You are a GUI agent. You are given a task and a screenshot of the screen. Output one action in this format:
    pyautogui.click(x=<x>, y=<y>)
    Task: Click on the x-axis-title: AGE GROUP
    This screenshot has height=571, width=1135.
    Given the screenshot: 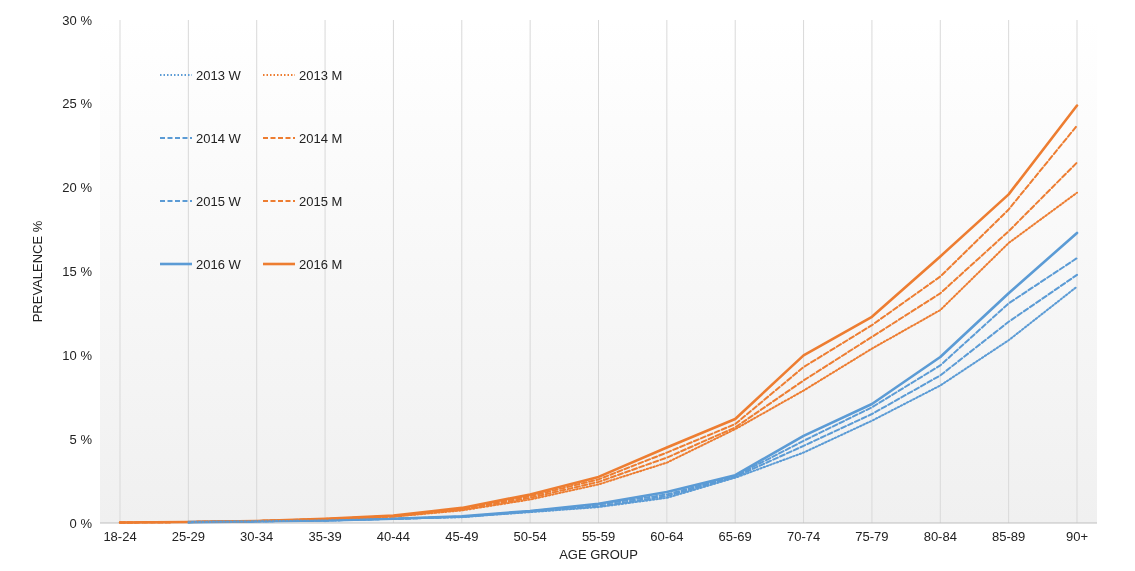 What is the action you would take?
    pyautogui.click(x=598, y=554)
    